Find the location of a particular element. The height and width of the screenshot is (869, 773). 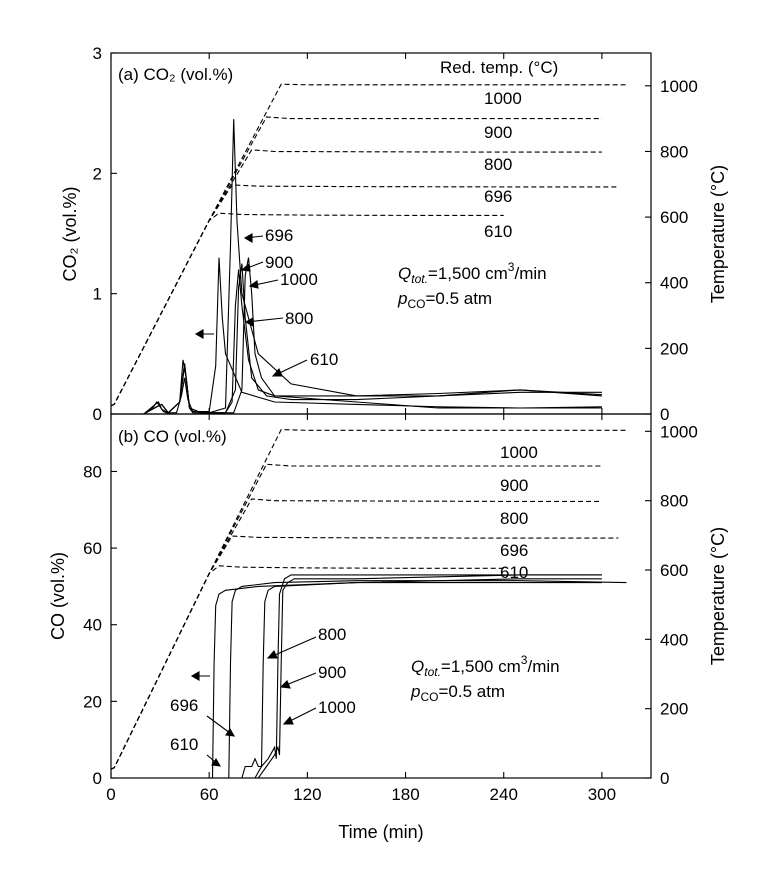

x-tick-label-300: 300 is located at coordinates (602, 794).